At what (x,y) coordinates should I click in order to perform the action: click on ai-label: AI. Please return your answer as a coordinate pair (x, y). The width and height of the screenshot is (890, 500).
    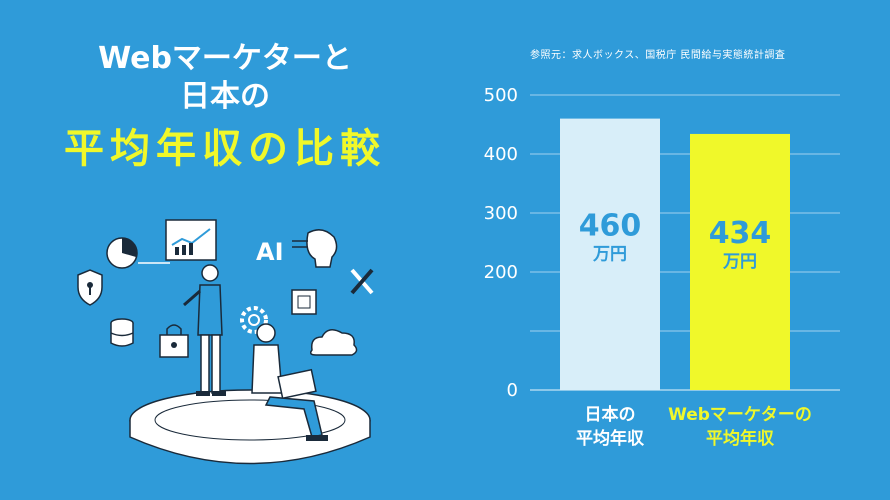
    Looking at the image, I should click on (270, 252).